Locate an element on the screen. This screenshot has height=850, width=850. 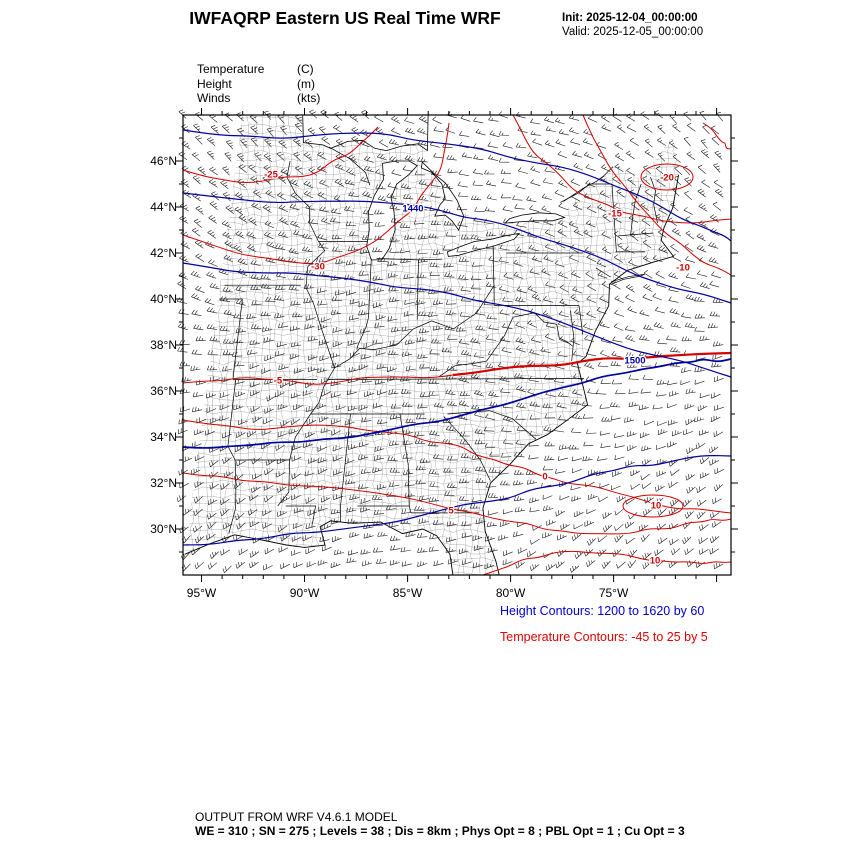
lat-axis-label: 32°N is located at coordinates (163, 483).